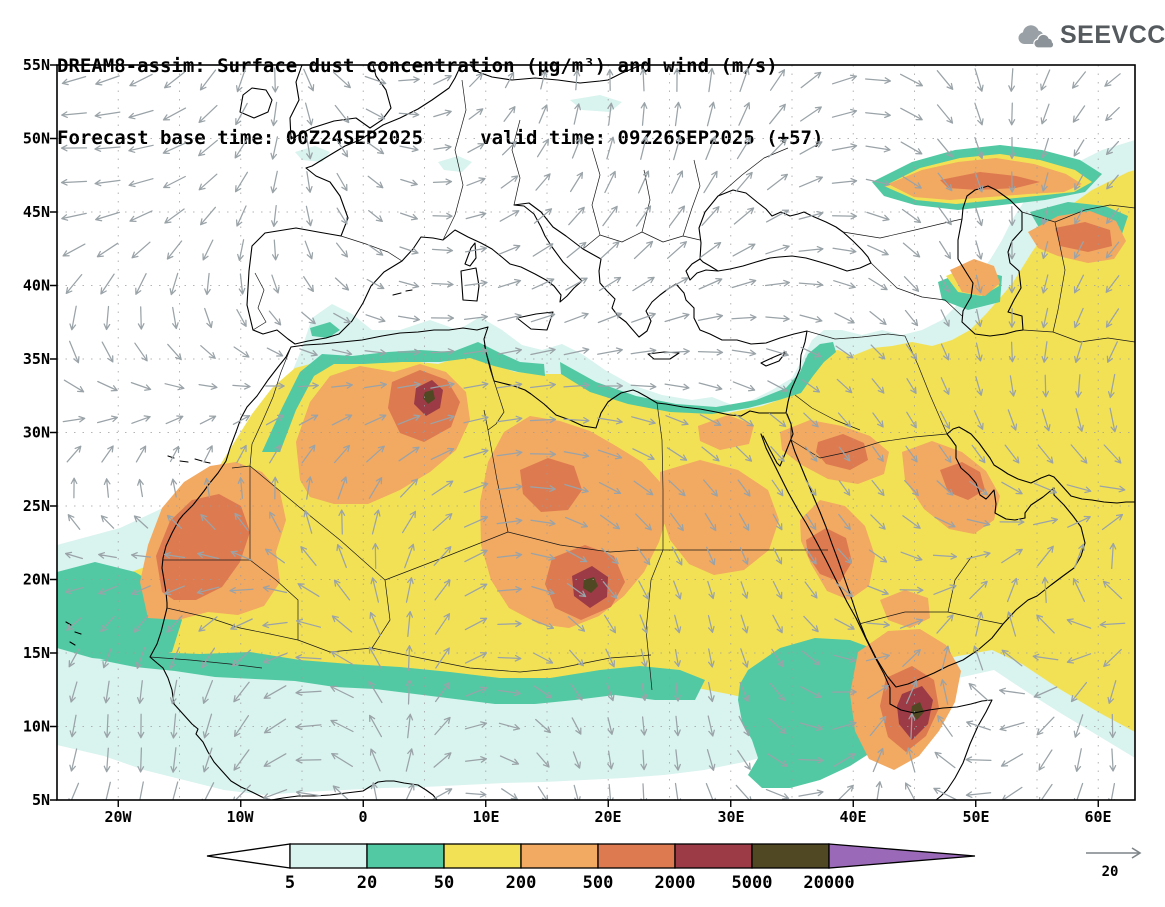 This screenshot has height=907, width=1165. What do you see at coordinates (36, 65) in the screenshot?
I see `y-axis-label: 55N` at bounding box center [36, 65].